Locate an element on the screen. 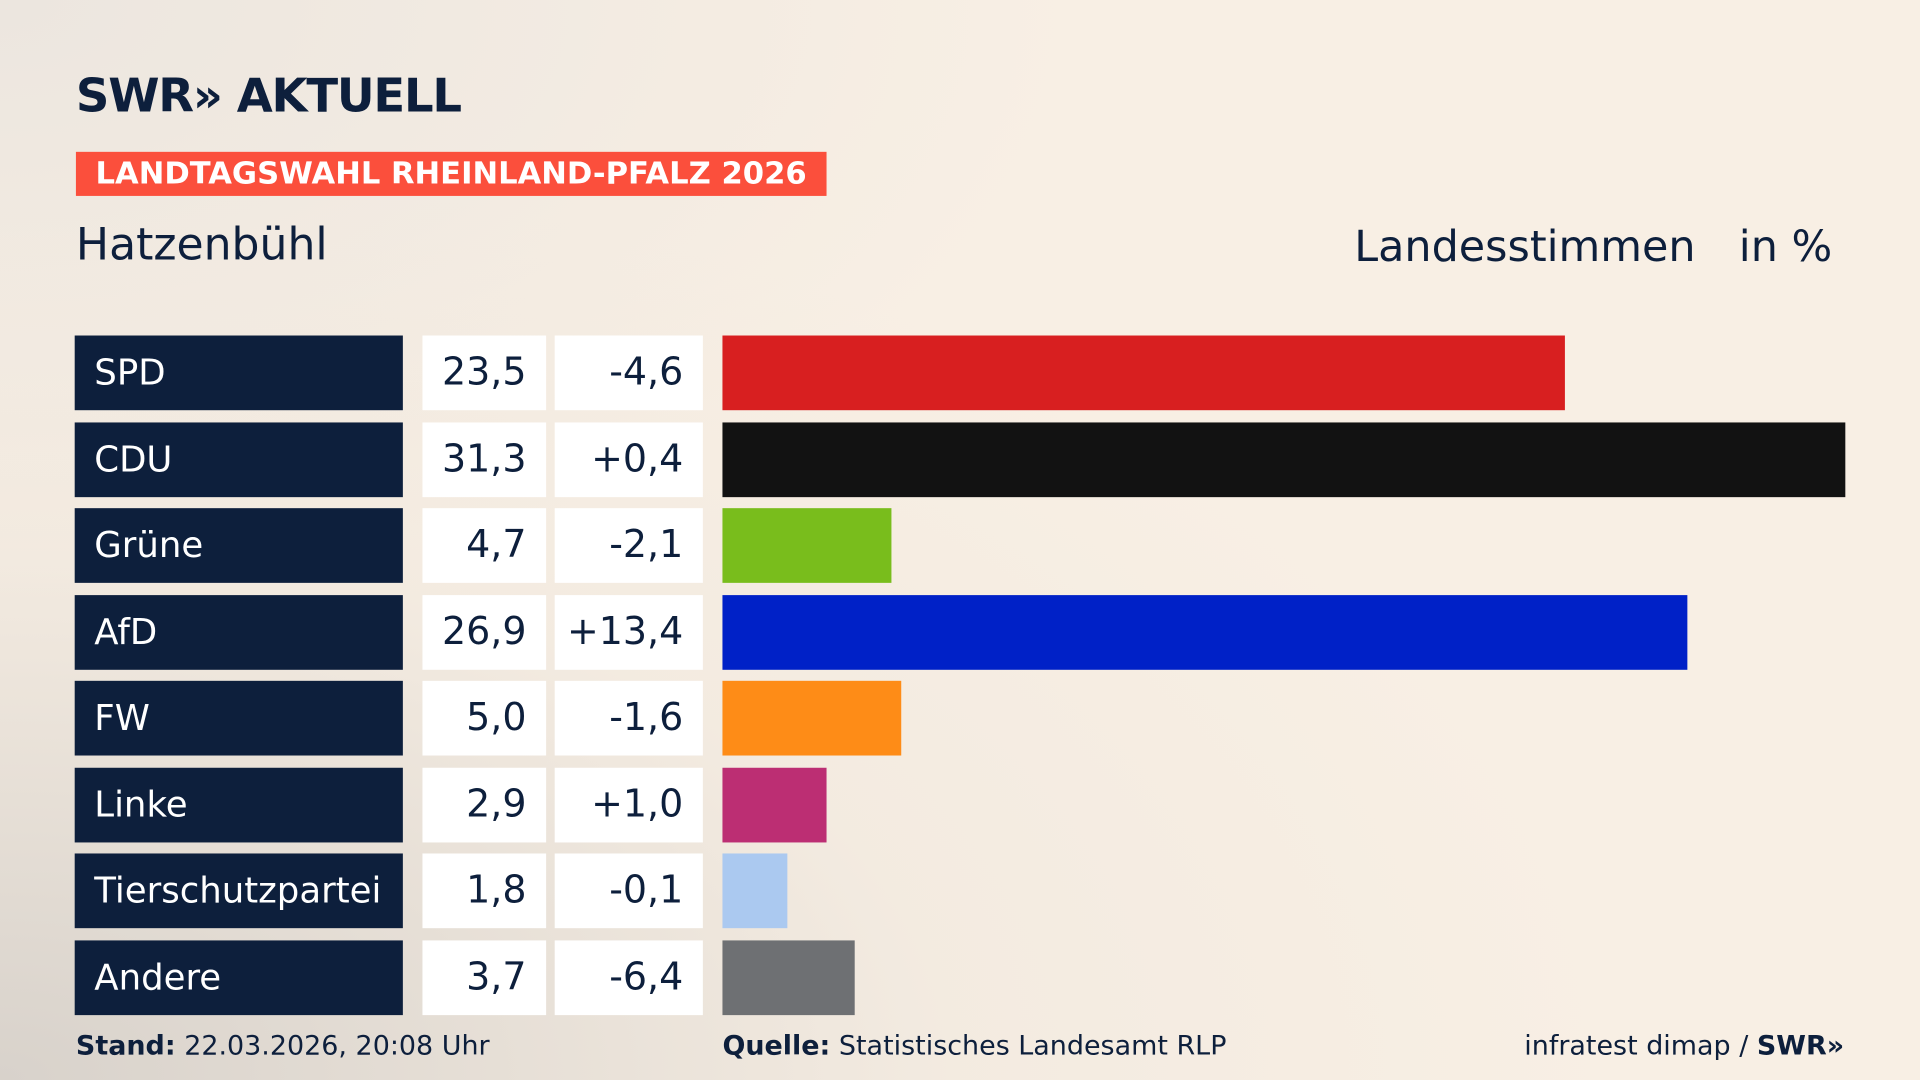  bar-linke is located at coordinates (774, 804).